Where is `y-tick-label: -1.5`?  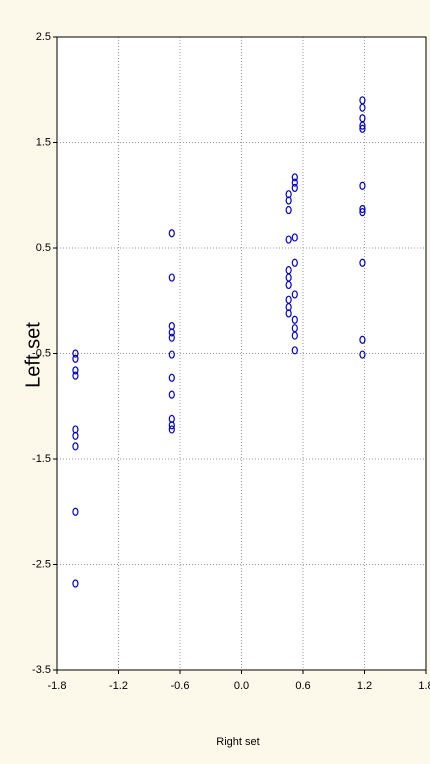
y-tick-label: -1.5 is located at coordinates (41, 459).